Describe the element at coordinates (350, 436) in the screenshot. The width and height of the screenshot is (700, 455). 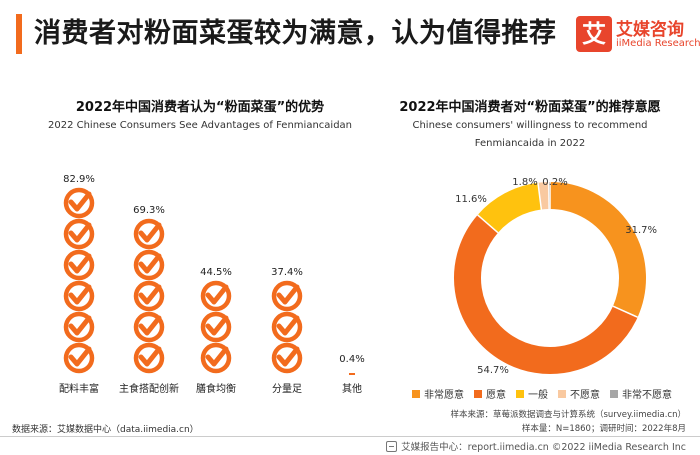
I see `footer-divider` at that location.